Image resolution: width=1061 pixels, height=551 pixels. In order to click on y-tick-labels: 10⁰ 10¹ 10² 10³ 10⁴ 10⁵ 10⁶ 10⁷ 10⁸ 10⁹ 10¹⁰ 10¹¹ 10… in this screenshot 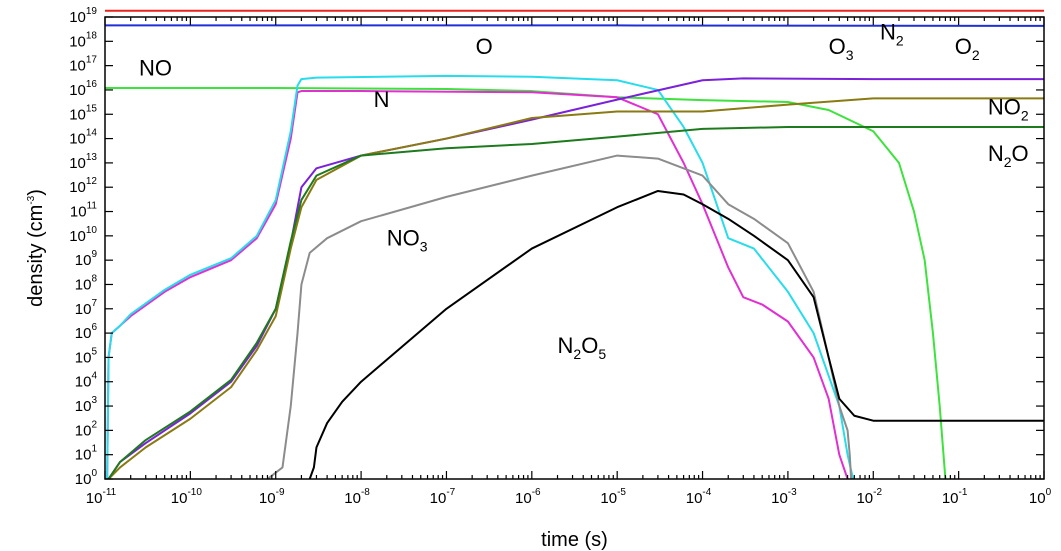, I will do `click(83, 247)`.